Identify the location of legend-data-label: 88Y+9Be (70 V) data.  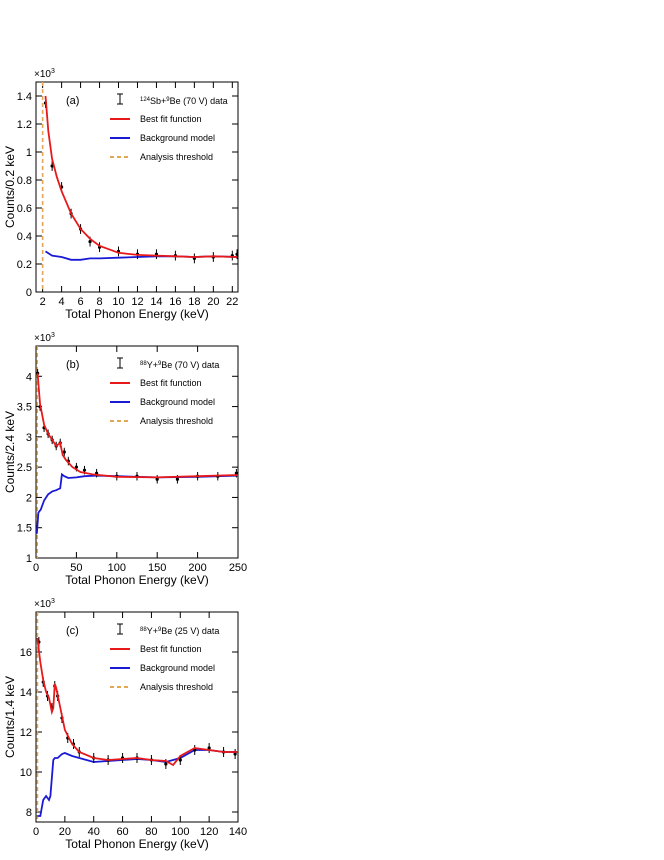
(179, 365).